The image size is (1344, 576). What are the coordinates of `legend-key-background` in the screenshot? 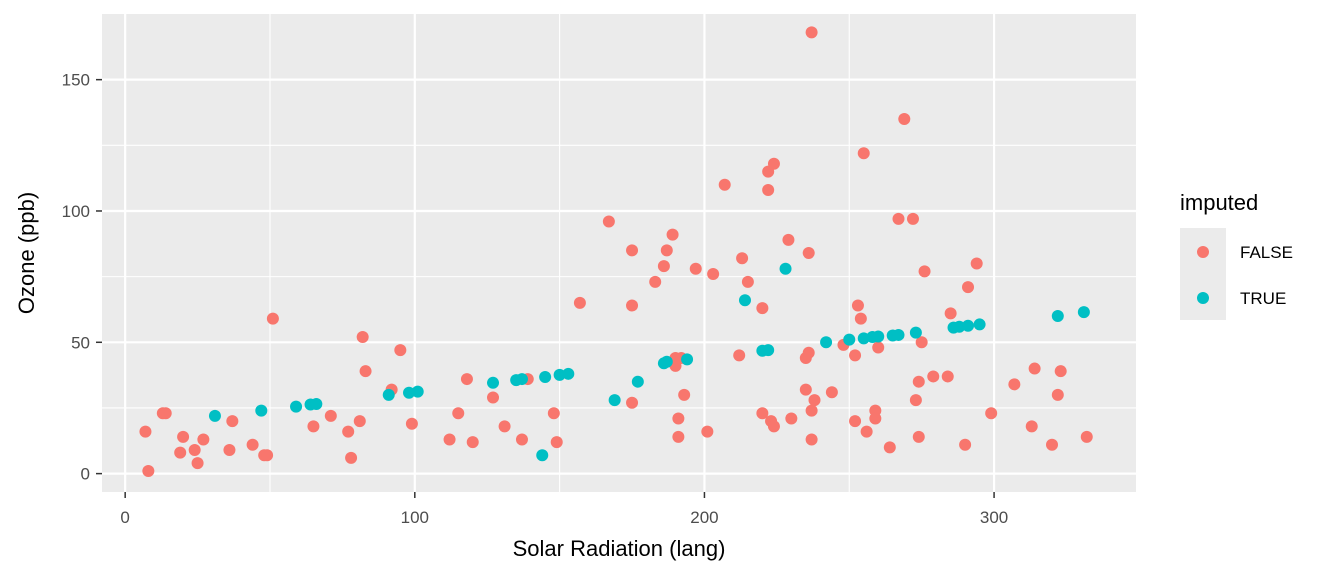 It's located at (1203, 274).